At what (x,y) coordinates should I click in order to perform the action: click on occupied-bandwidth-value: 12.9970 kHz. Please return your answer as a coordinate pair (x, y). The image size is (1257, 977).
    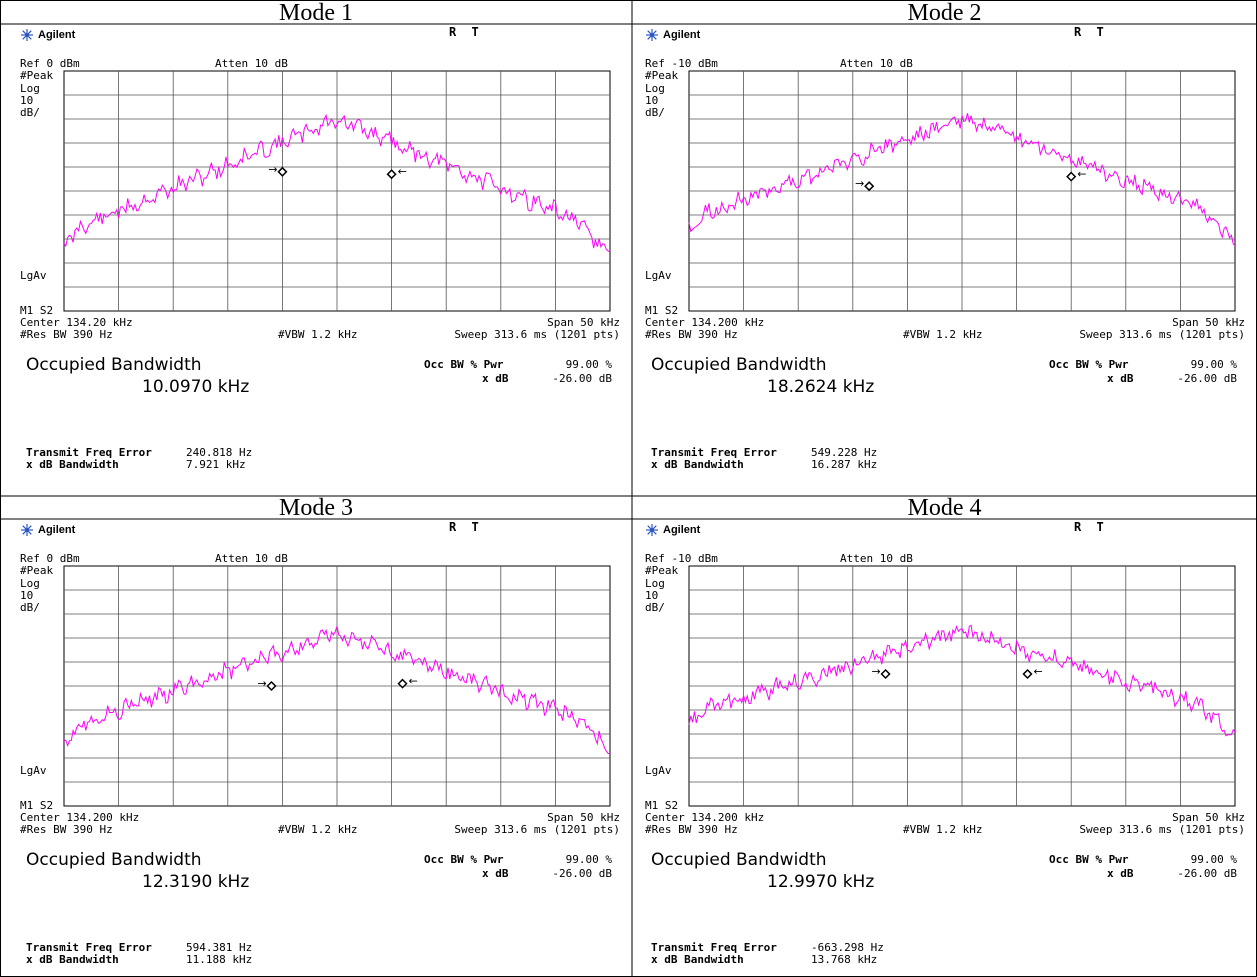
    Looking at the image, I should click on (821, 882).